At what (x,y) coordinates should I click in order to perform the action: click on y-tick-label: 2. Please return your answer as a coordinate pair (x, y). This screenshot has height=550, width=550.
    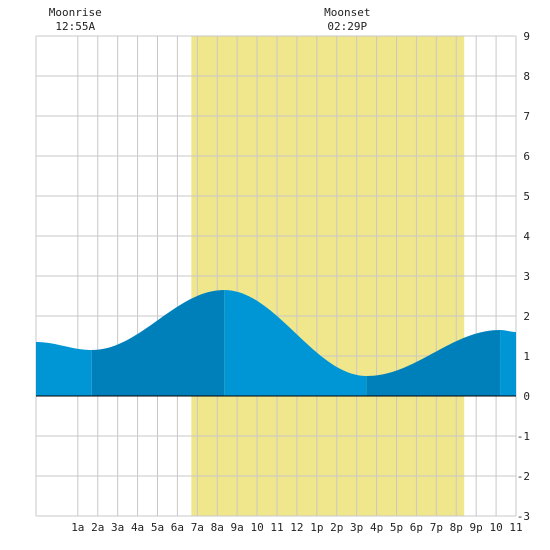
    Looking at the image, I should click on (526, 316).